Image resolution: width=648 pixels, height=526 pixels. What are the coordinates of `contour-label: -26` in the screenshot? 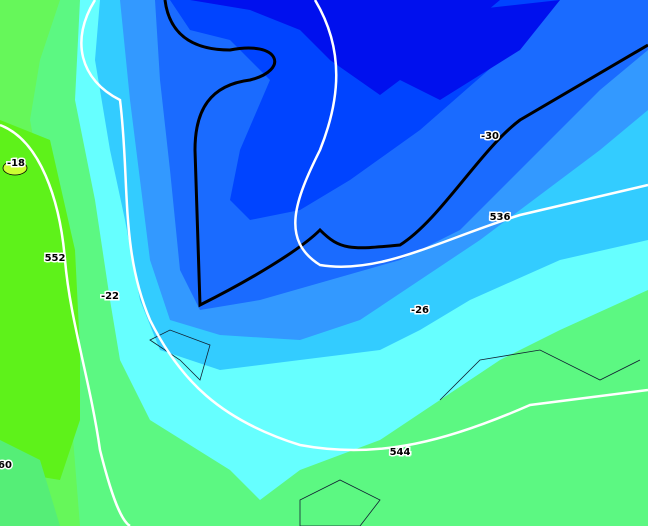 It's located at (420, 310).